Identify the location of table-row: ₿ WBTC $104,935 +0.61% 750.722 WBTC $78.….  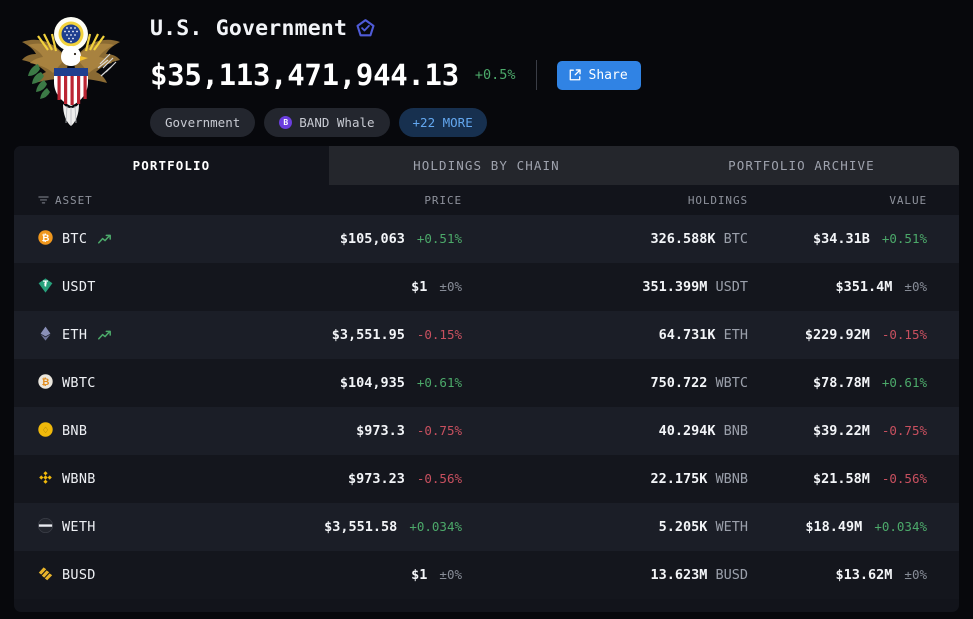
(486, 383).